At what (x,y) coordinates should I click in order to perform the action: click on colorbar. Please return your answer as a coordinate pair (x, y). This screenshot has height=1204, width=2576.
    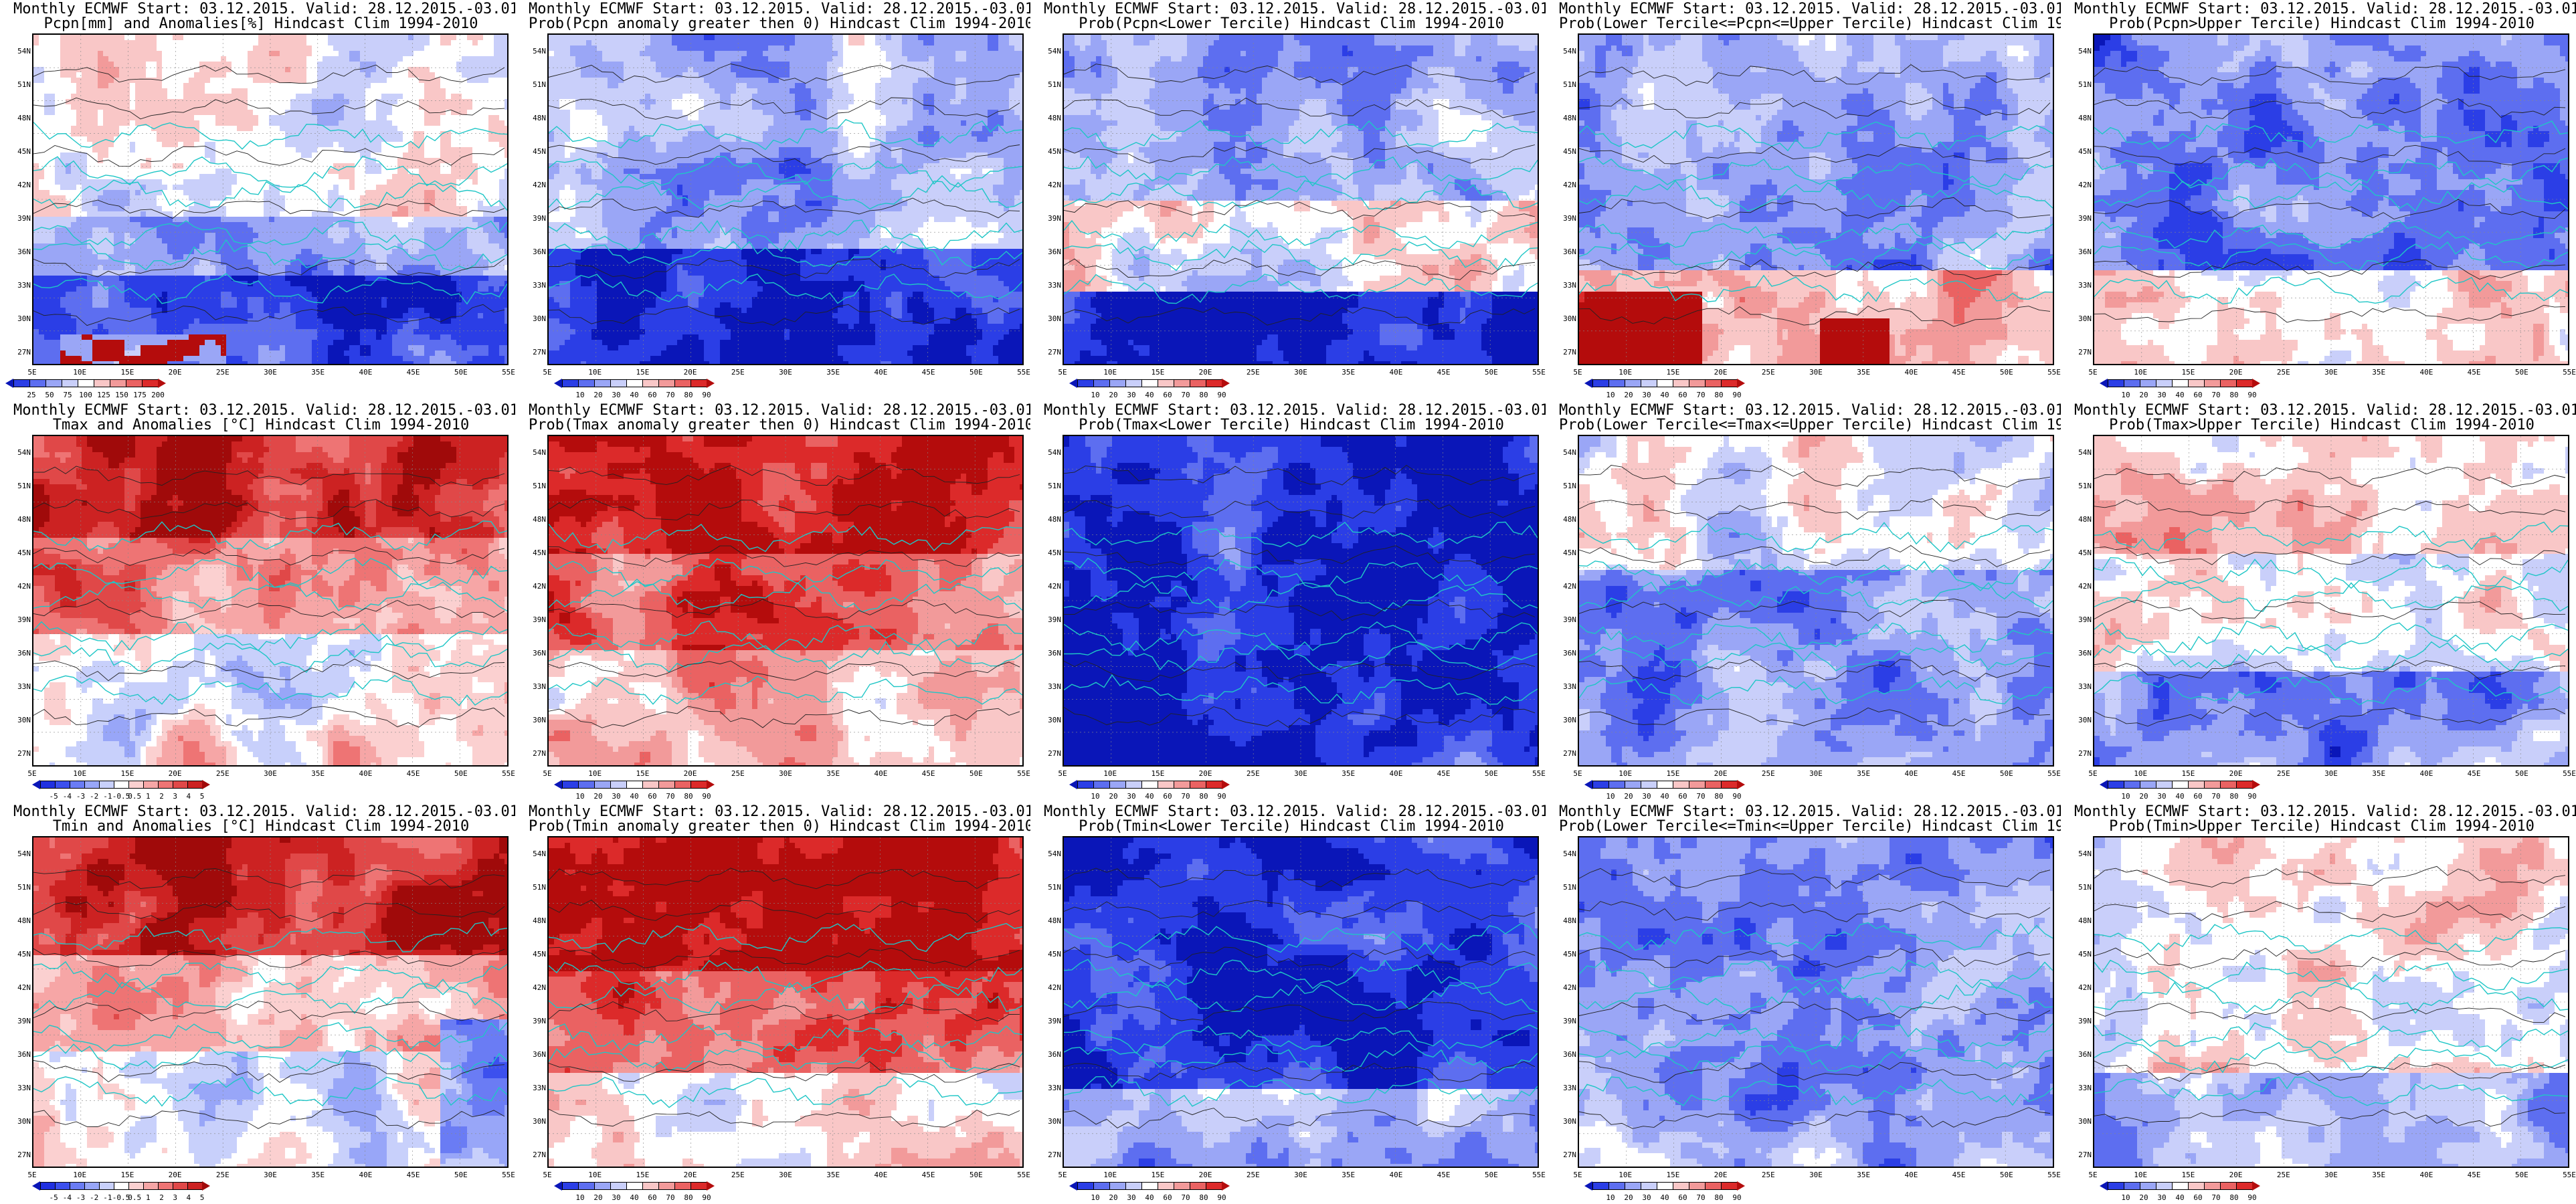
    Looking at the image, I should click on (2180, 383).